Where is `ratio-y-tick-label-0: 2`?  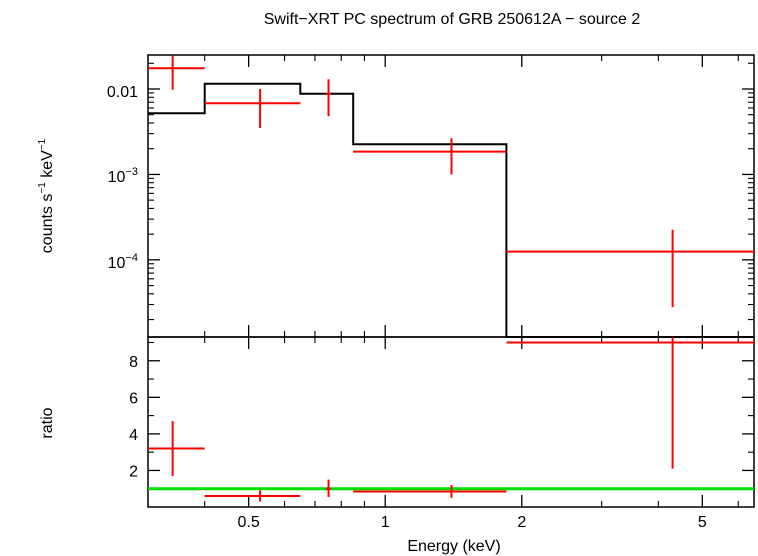 ratio-y-tick-label-0: 2 is located at coordinates (133, 471).